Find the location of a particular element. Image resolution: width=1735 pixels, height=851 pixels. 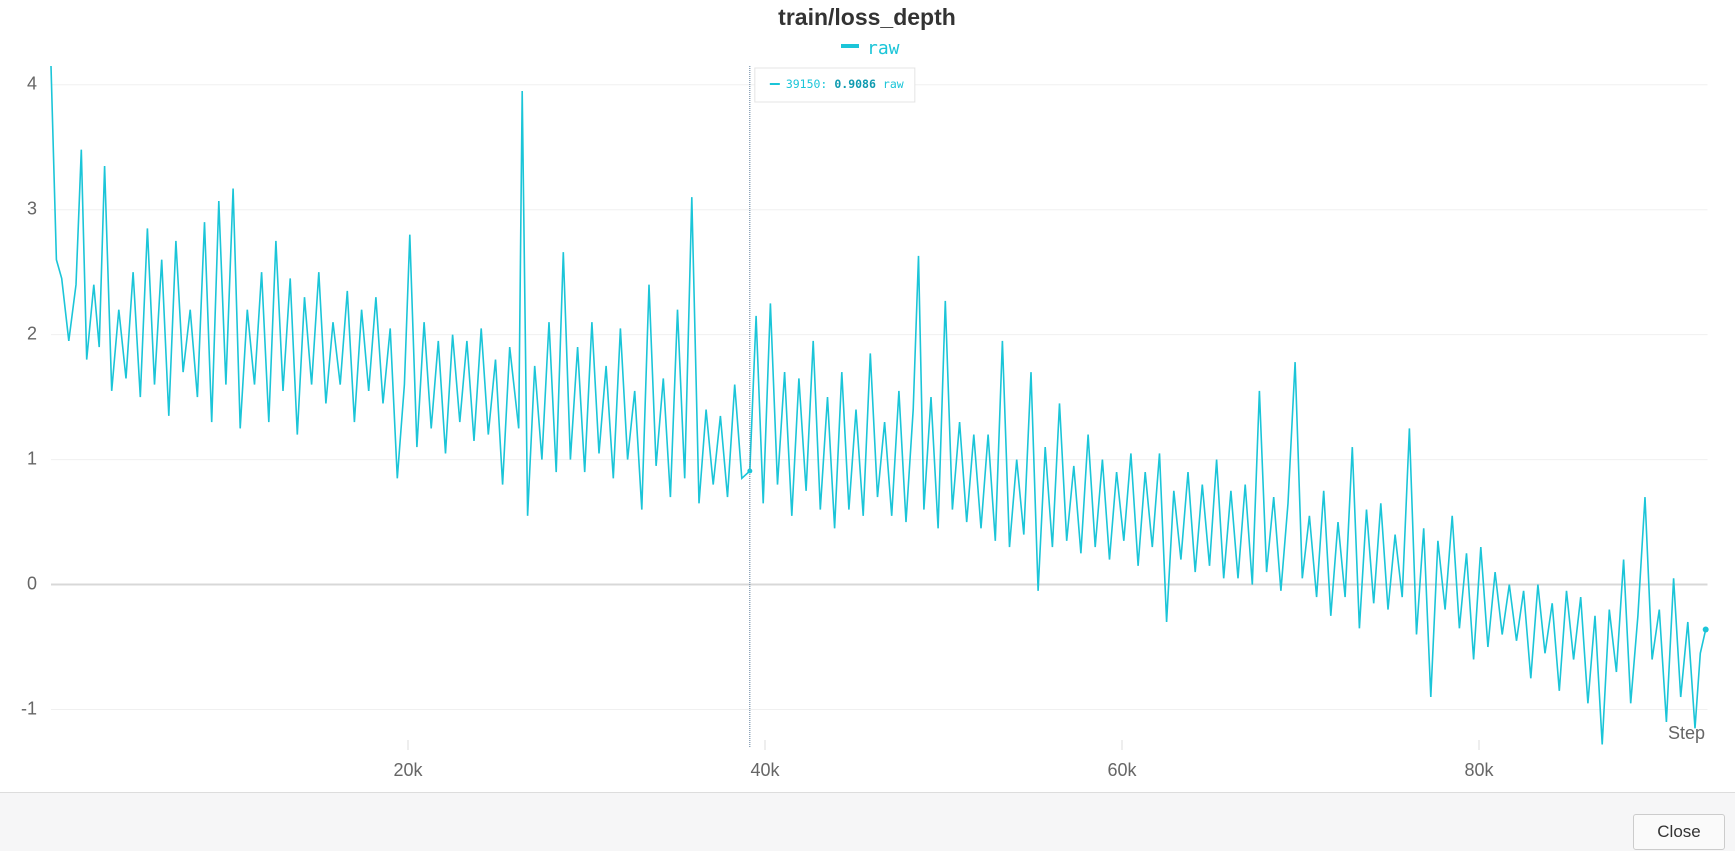

tooltip-swatch is located at coordinates (774, 84).